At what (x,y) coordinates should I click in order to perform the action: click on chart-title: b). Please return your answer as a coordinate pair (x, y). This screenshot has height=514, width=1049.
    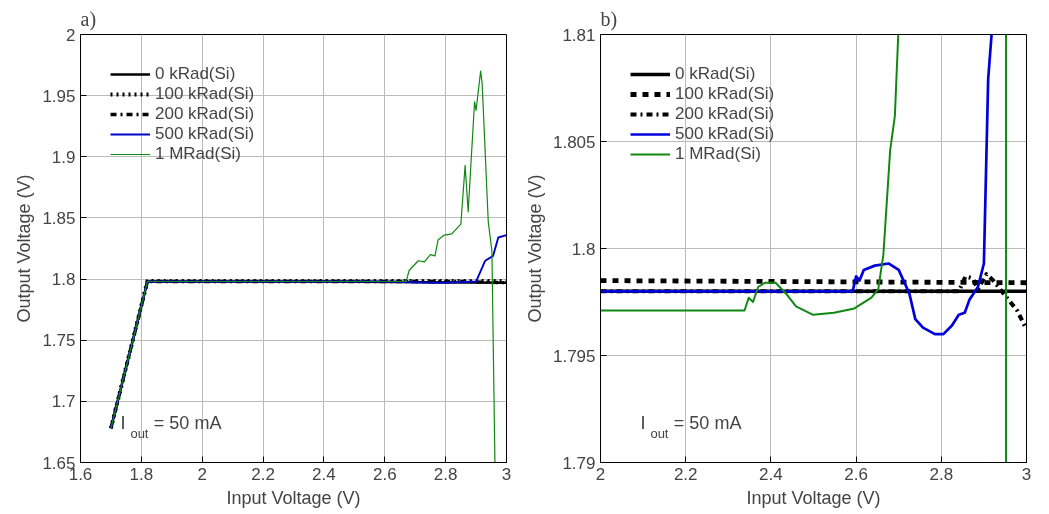
    Looking at the image, I should click on (609, 19).